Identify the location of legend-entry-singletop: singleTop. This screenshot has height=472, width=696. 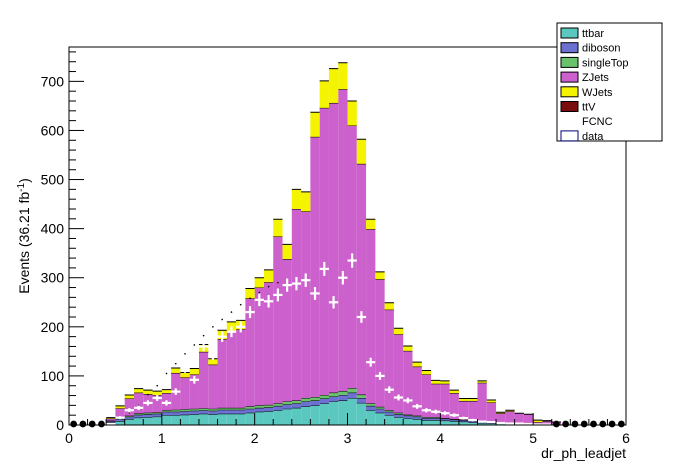
(594, 62).